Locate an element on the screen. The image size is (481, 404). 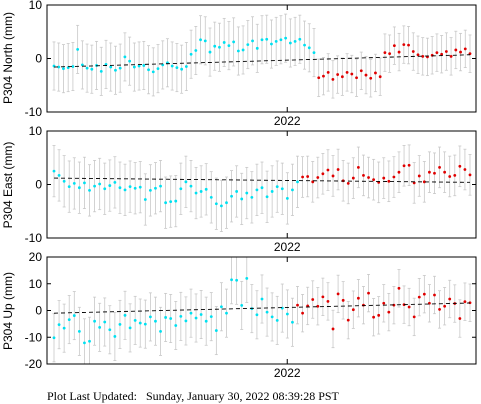
footer-label: Plot Last Updated: is located at coordinates (92, 396).